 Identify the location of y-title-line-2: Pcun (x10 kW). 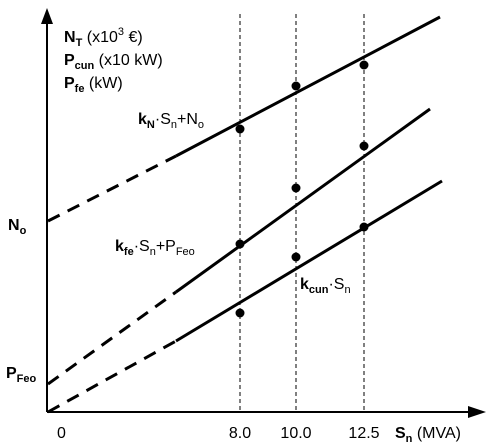
(113, 62).